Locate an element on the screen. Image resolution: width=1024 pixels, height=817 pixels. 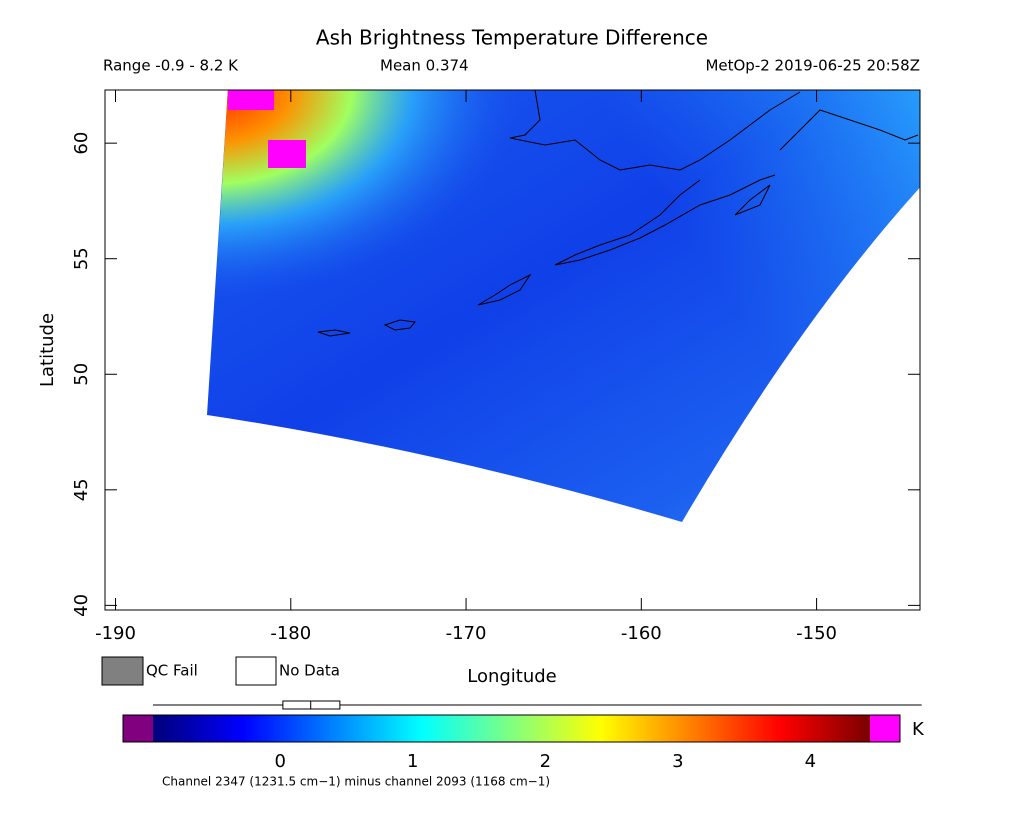
y-tick-label: 50 is located at coordinates (81, 374).